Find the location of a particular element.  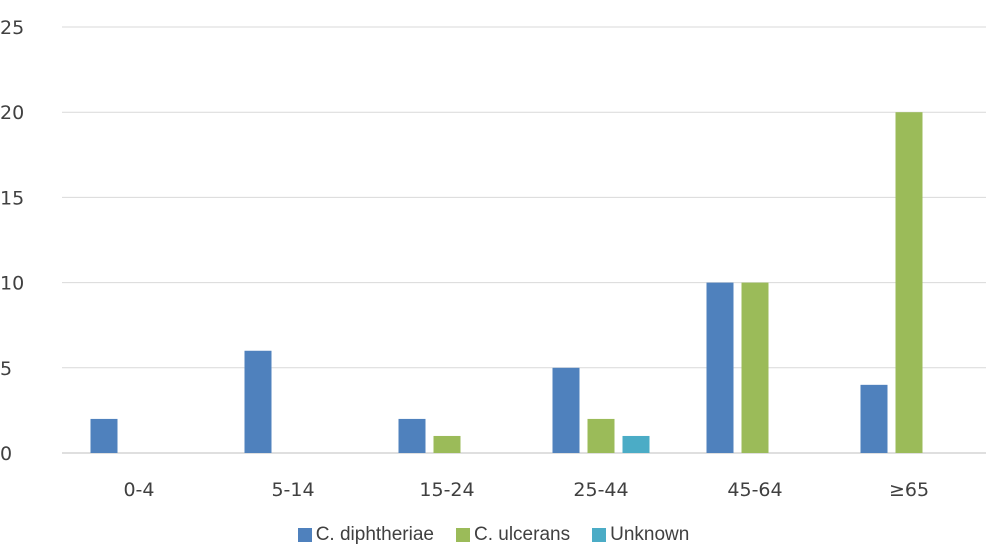

x-axis-tick-labels: 0-4 5-14 15-24 25-44 45-64 ≥65 is located at coordinates (526, 490).